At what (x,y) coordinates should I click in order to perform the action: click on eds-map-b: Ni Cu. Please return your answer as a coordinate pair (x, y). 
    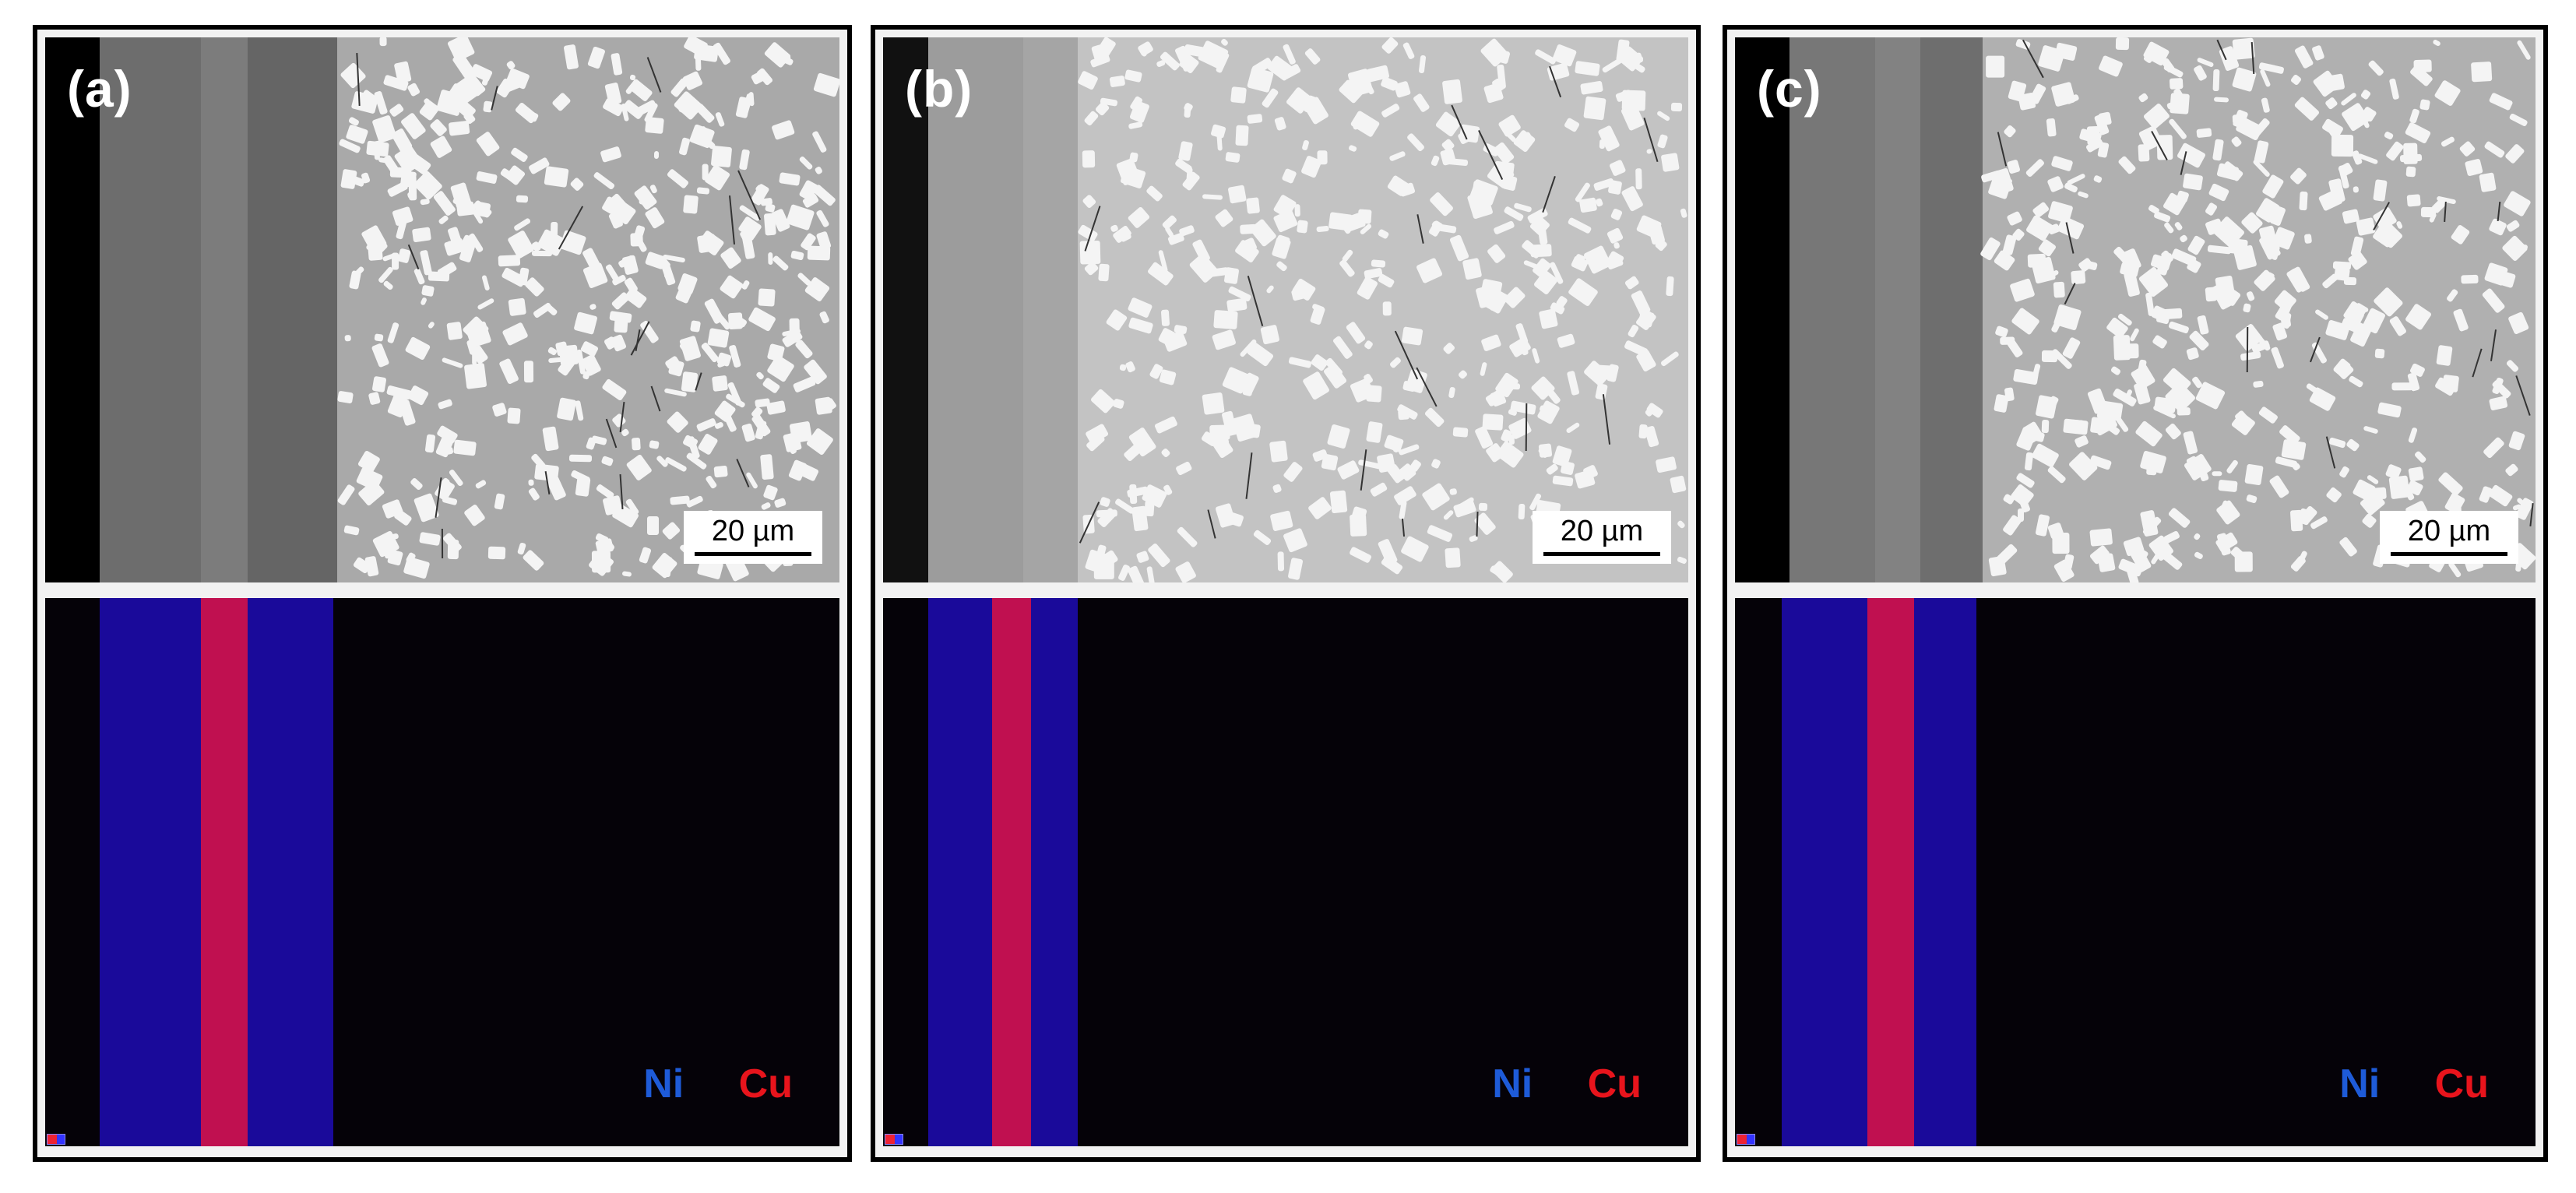
    Looking at the image, I should click on (1285, 872).